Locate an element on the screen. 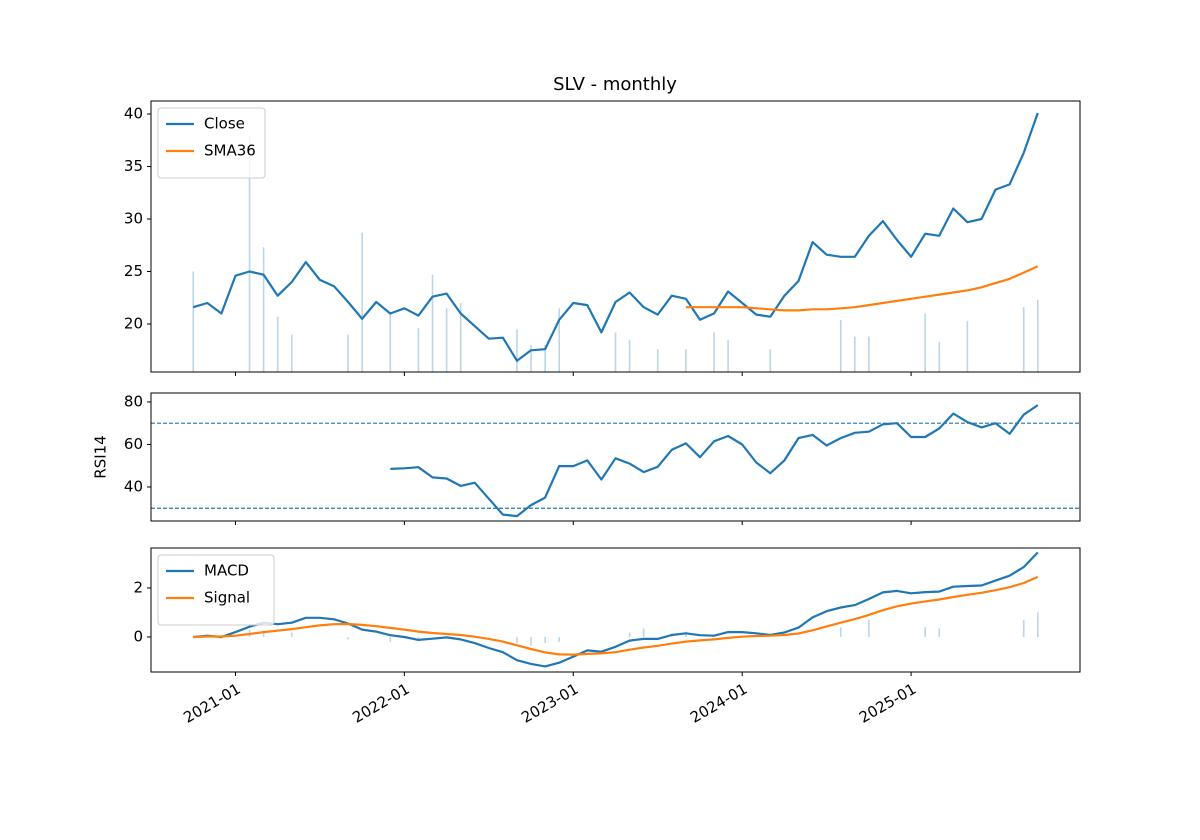 The height and width of the screenshot is (840, 1200). y-tick-label: 20 is located at coordinates (133, 324).